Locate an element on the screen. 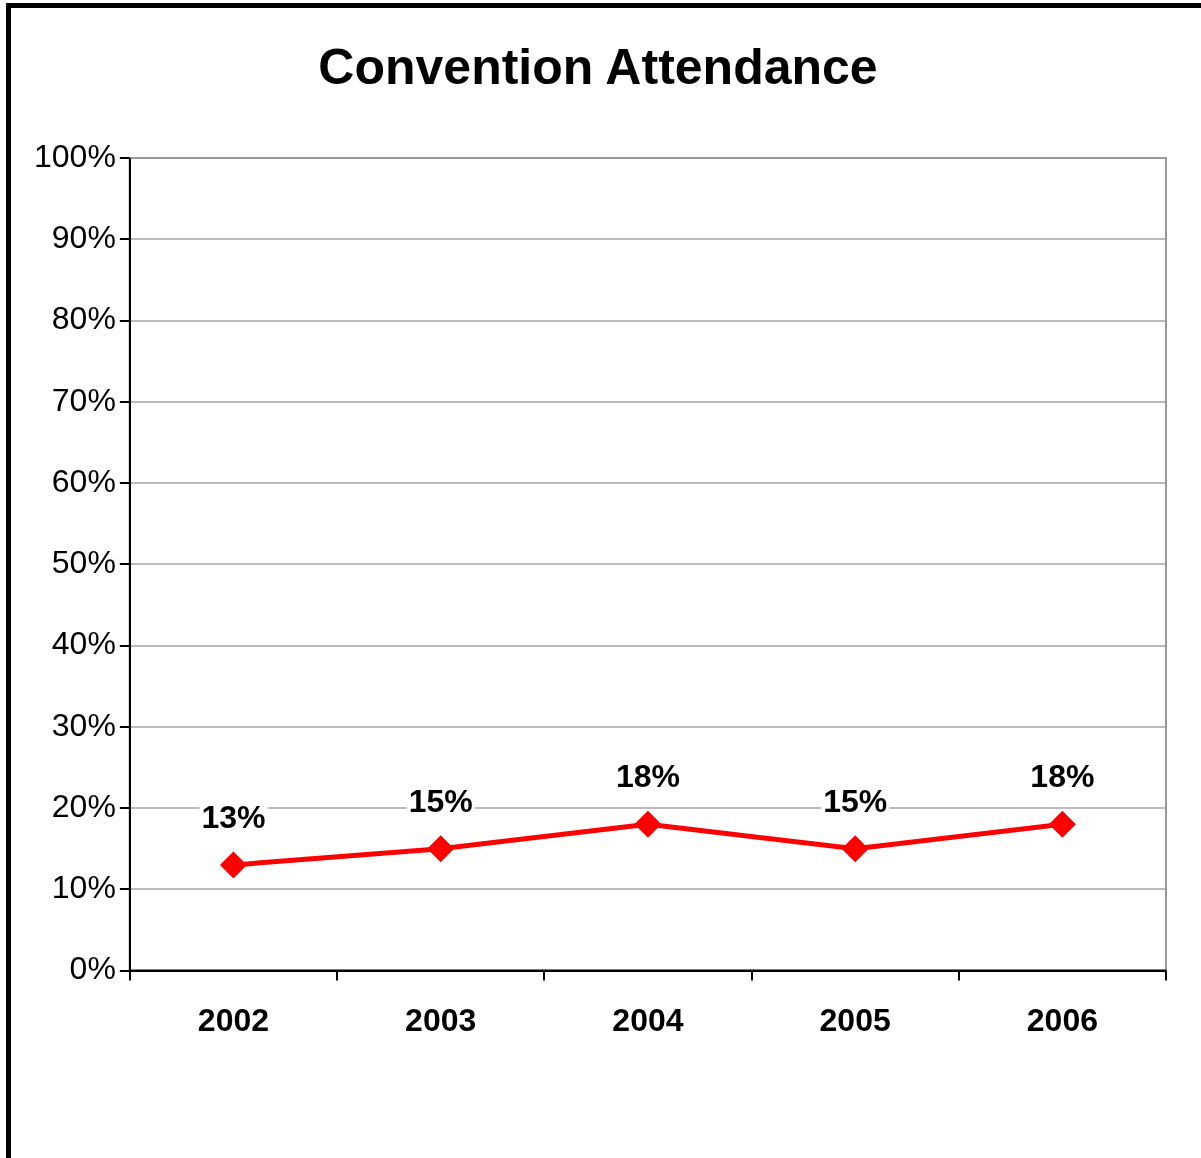 The height and width of the screenshot is (1158, 1201). y-tick-label: 70% is located at coordinates (83, 399).